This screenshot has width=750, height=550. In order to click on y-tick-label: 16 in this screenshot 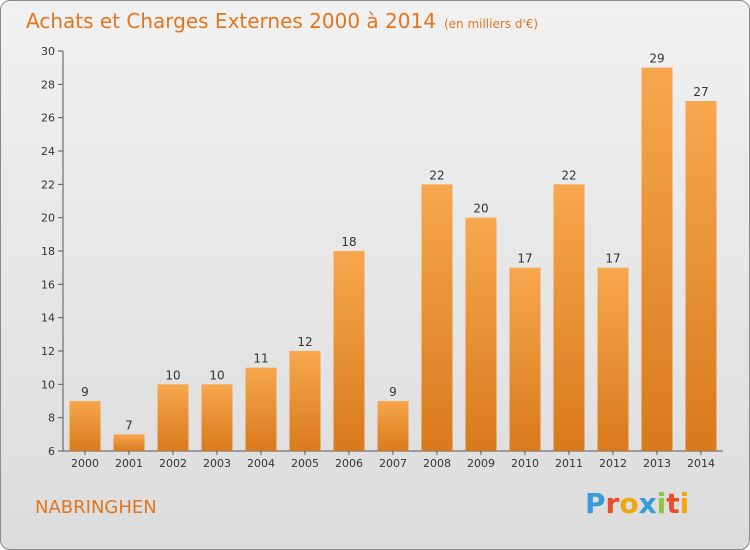, I will do `click(48, 284)`.